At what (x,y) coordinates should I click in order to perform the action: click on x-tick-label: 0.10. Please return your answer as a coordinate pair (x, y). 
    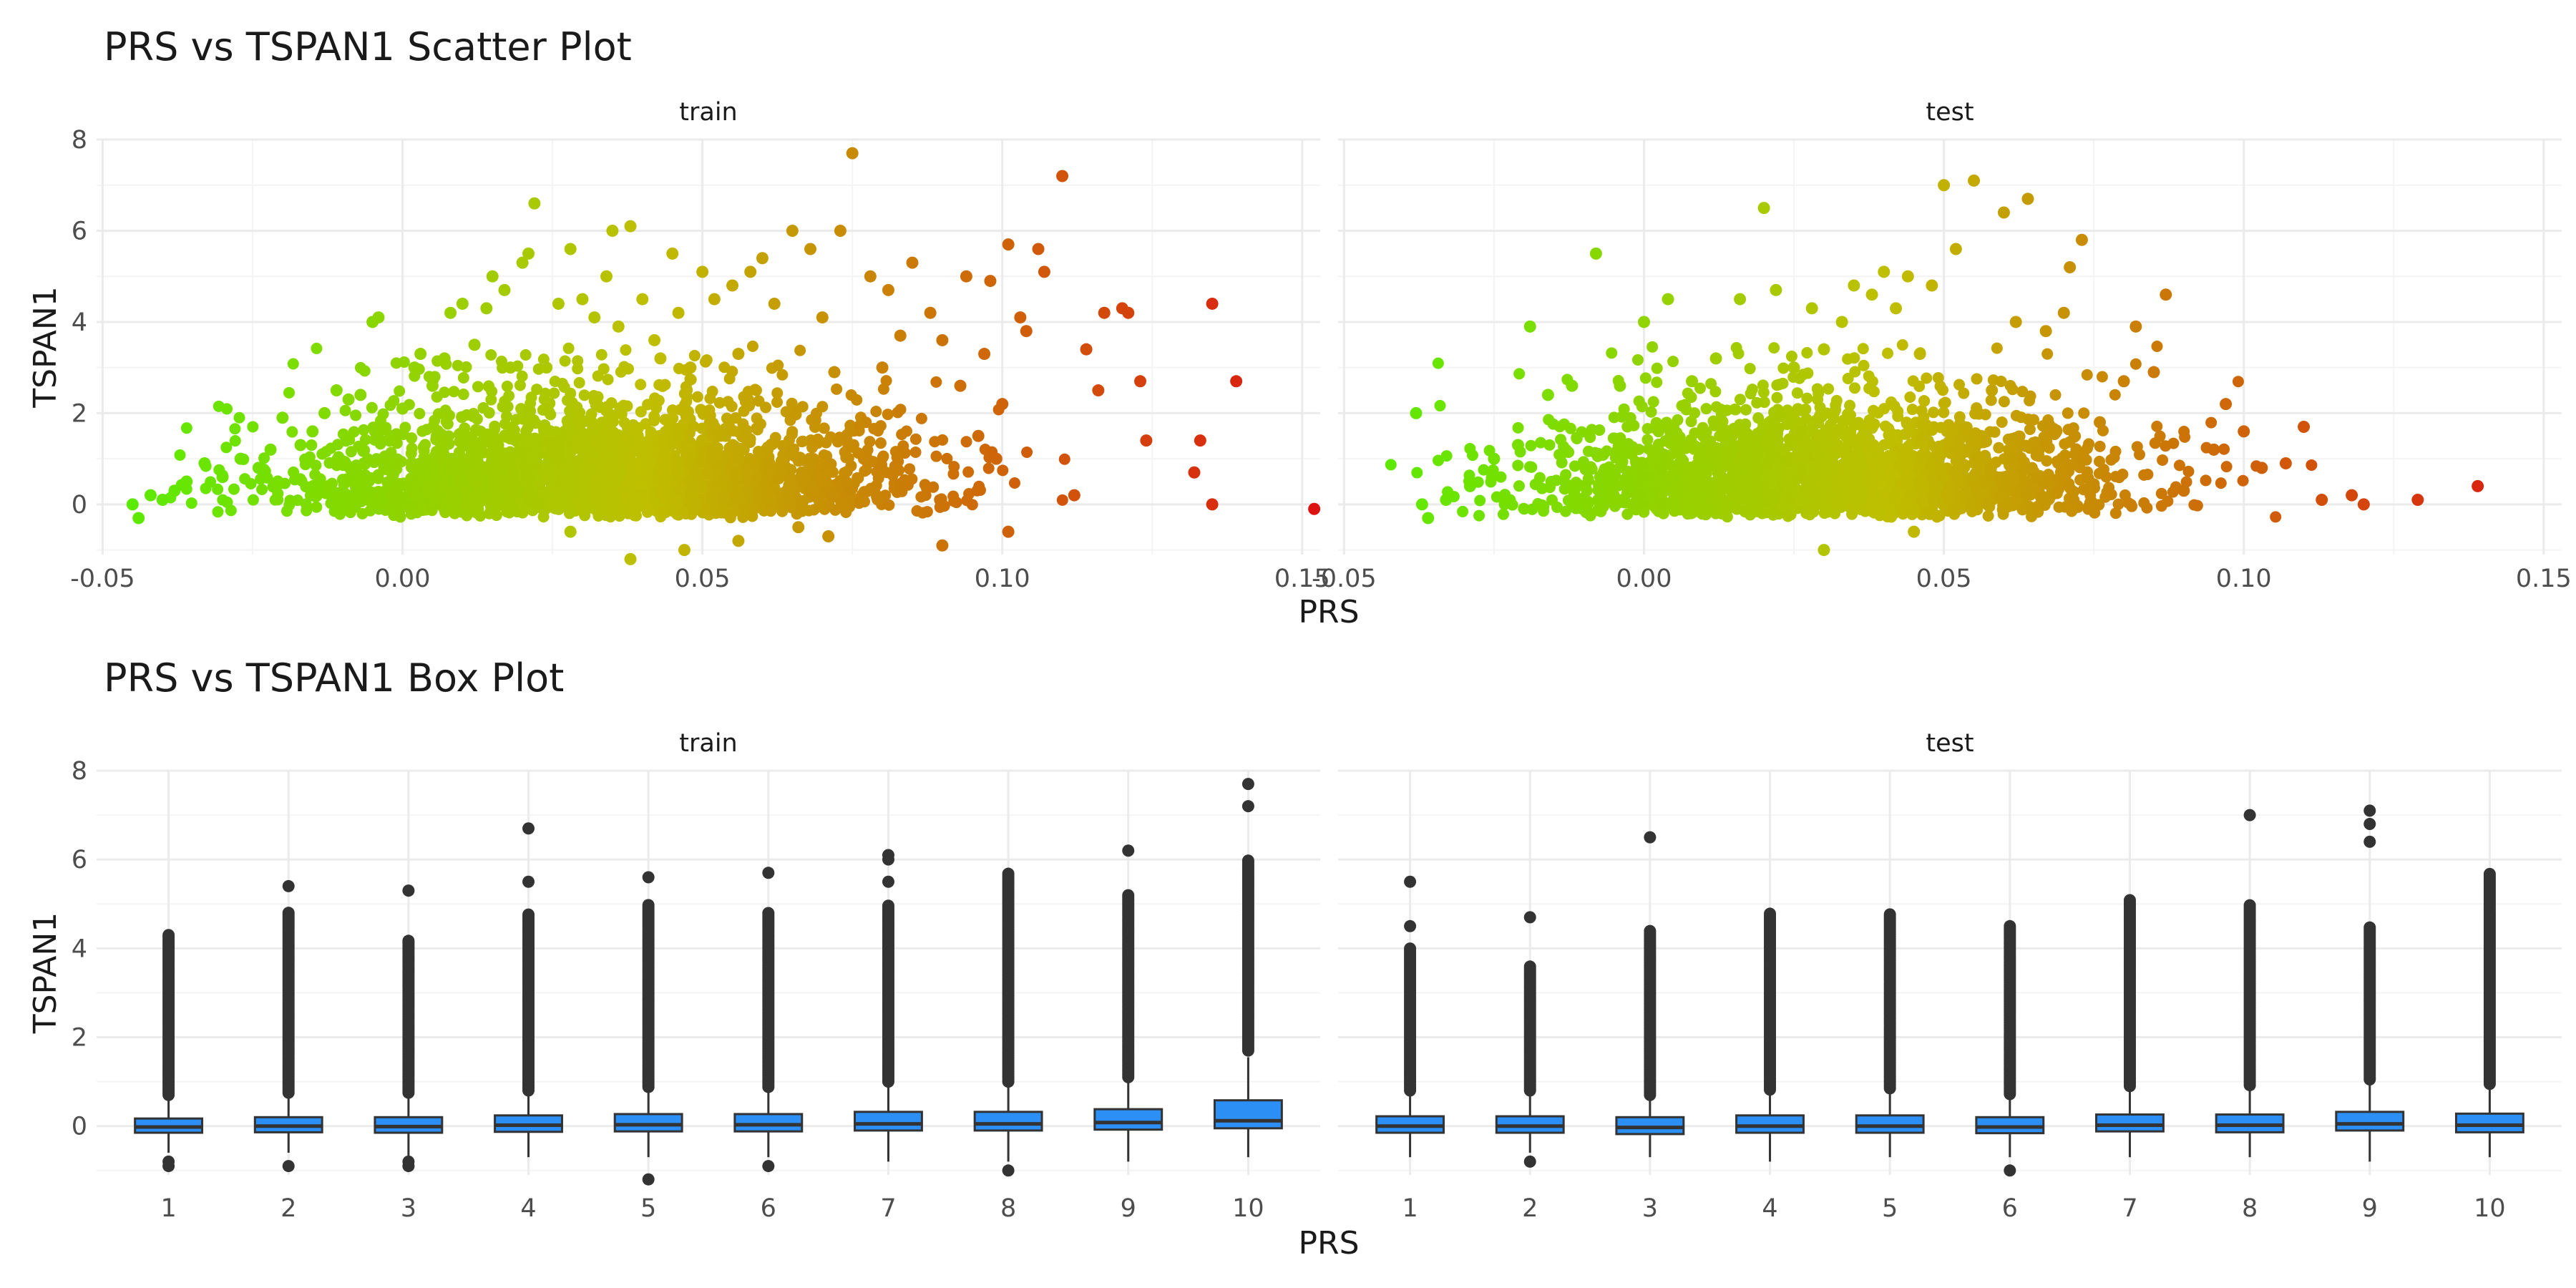
    Looking at the image, I should click on (1002, 579).